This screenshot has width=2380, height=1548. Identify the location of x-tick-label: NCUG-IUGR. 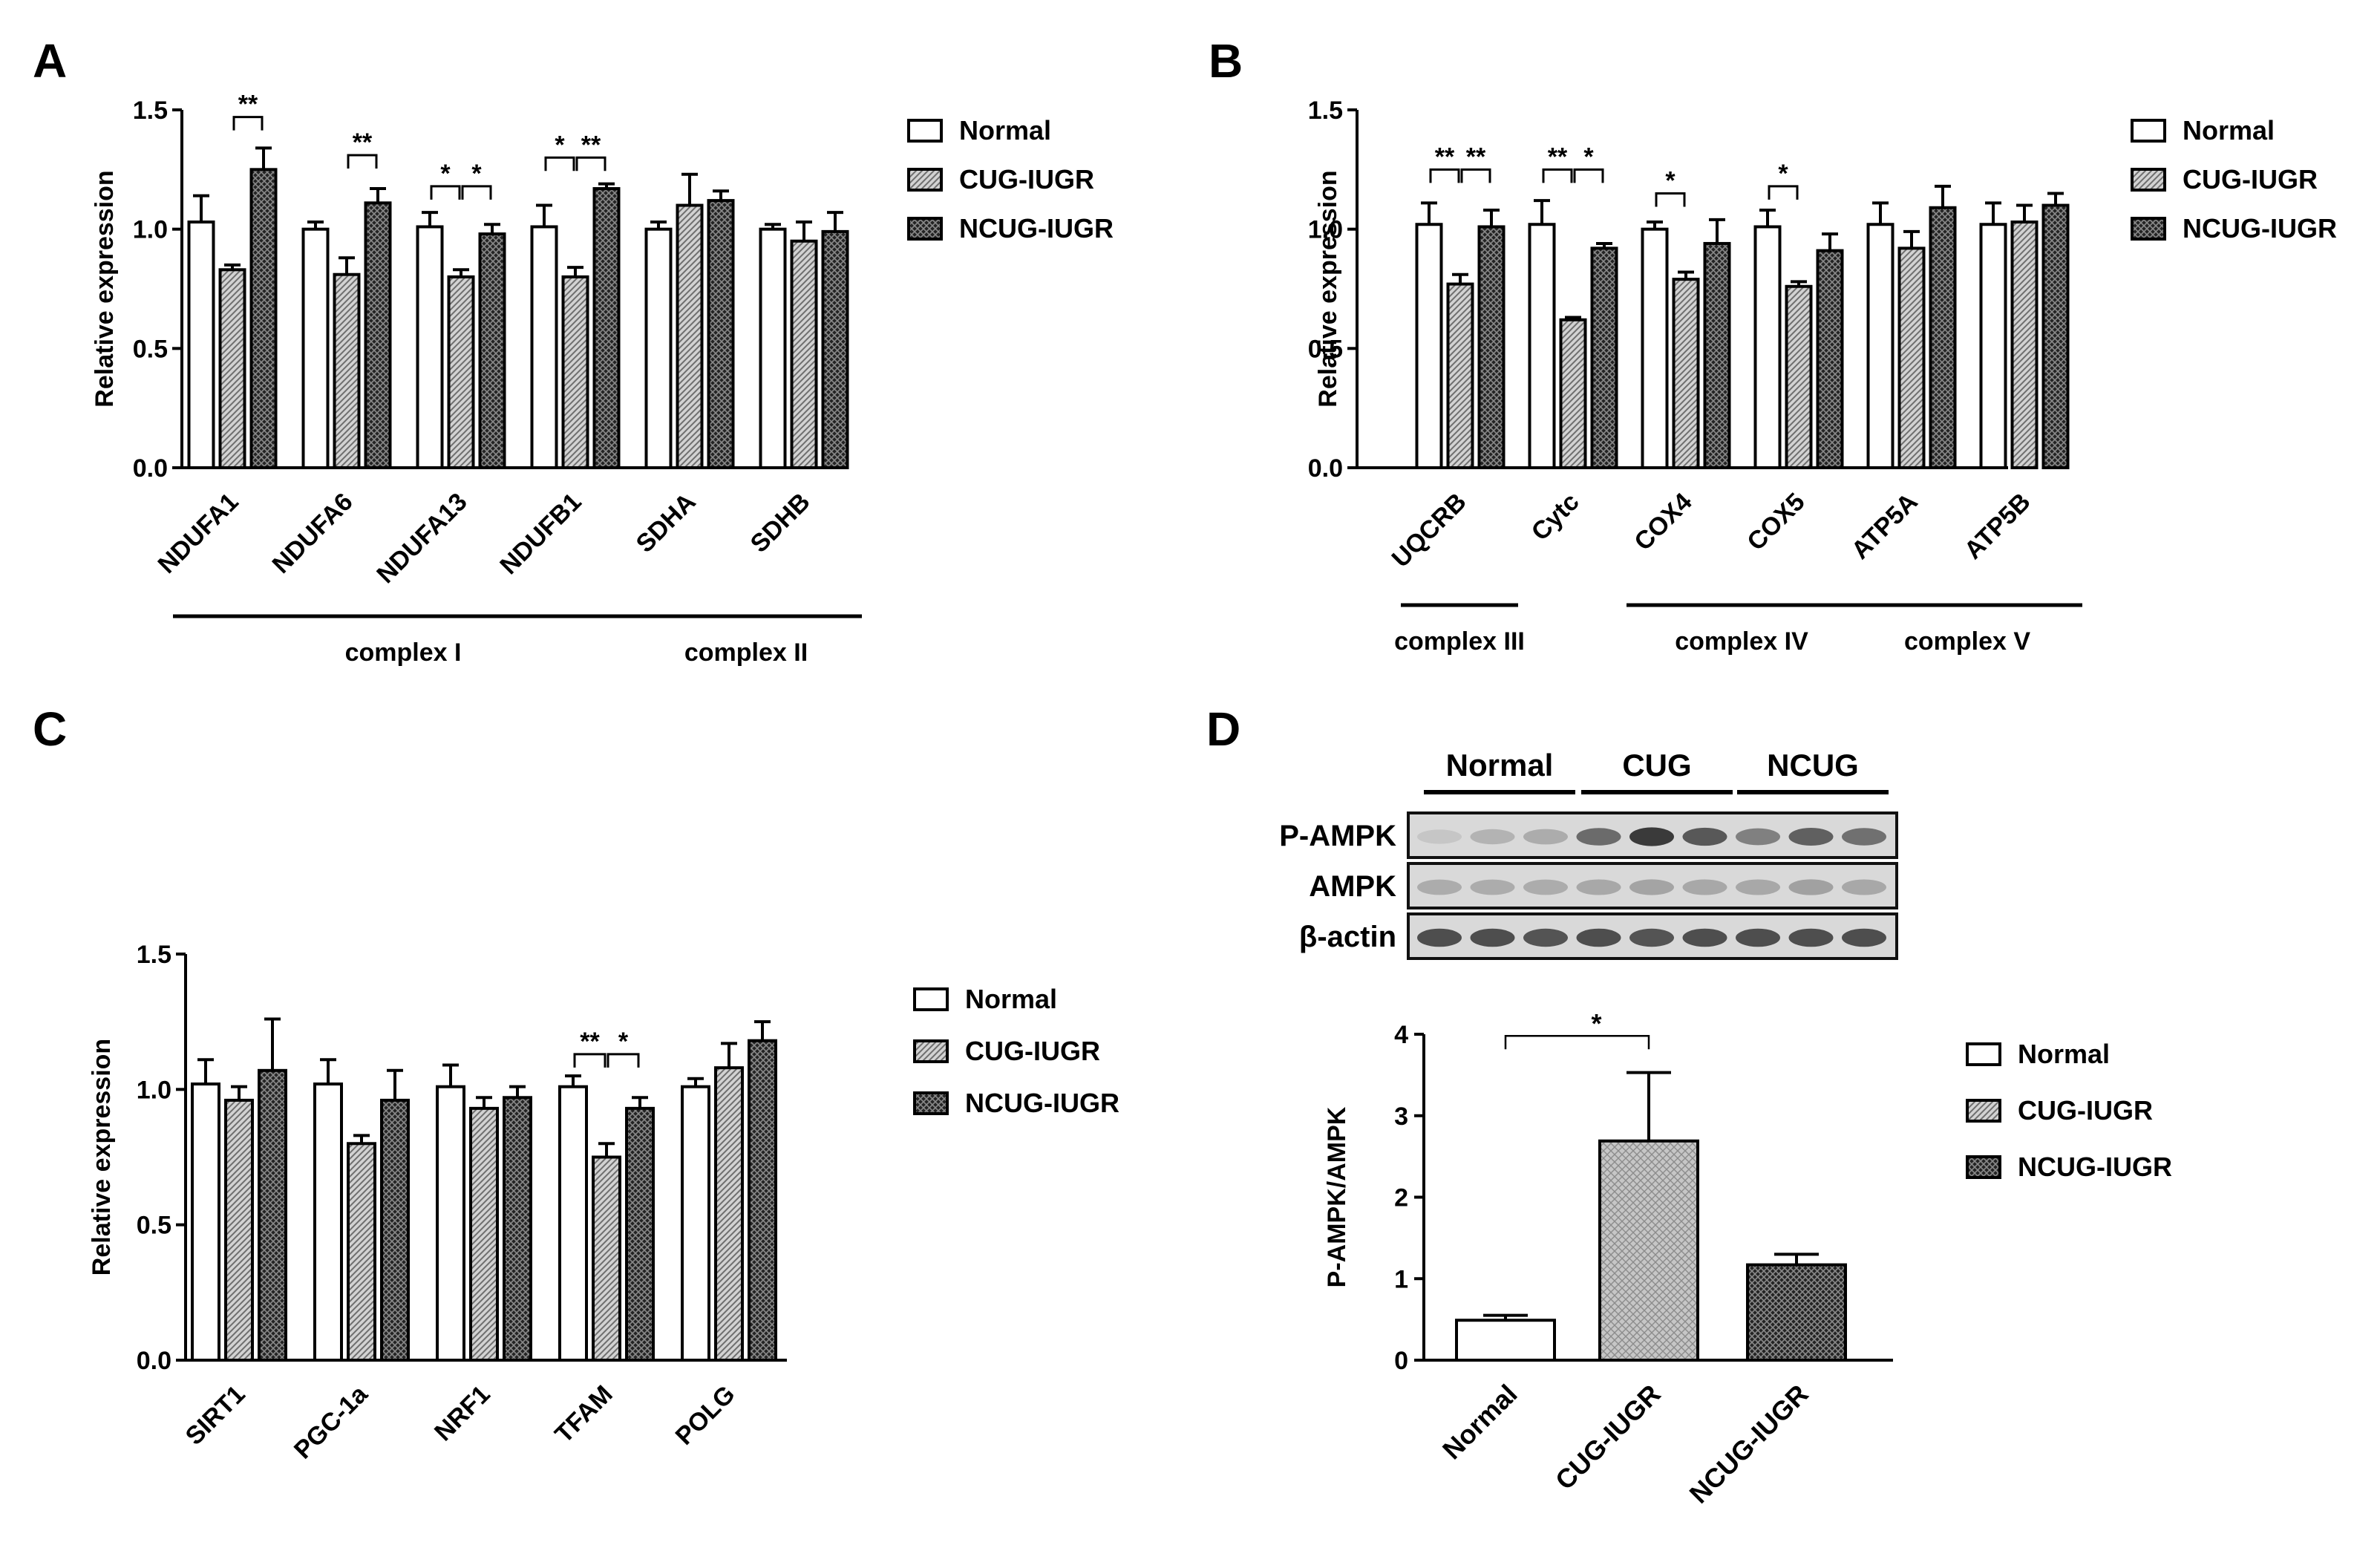
(1749, 1444).